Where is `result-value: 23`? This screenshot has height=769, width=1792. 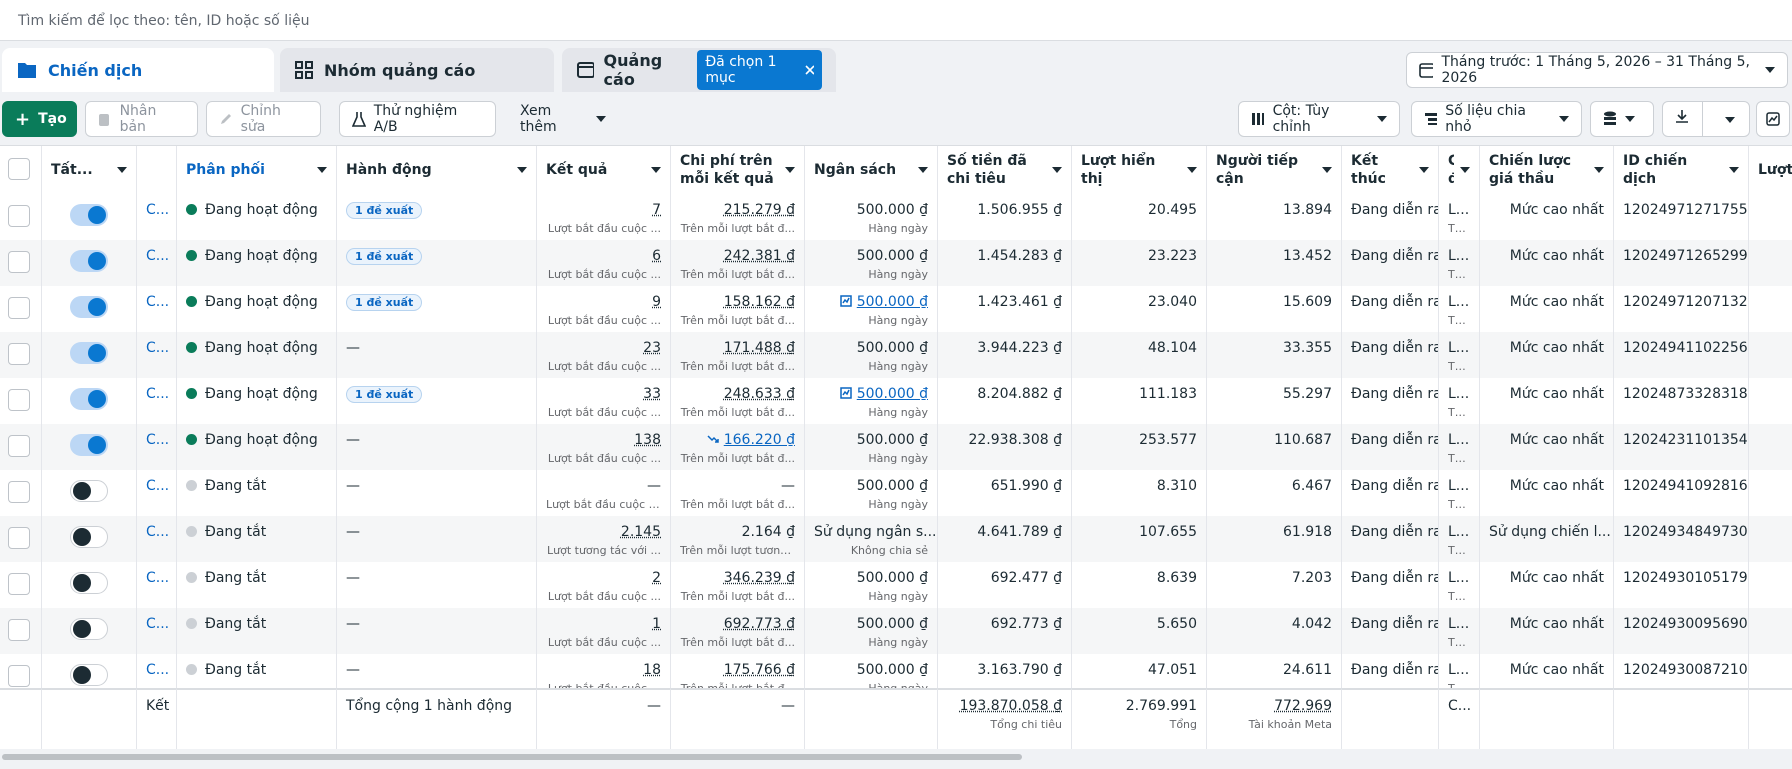 result-value: 23 is located at coordinates (652, 348).